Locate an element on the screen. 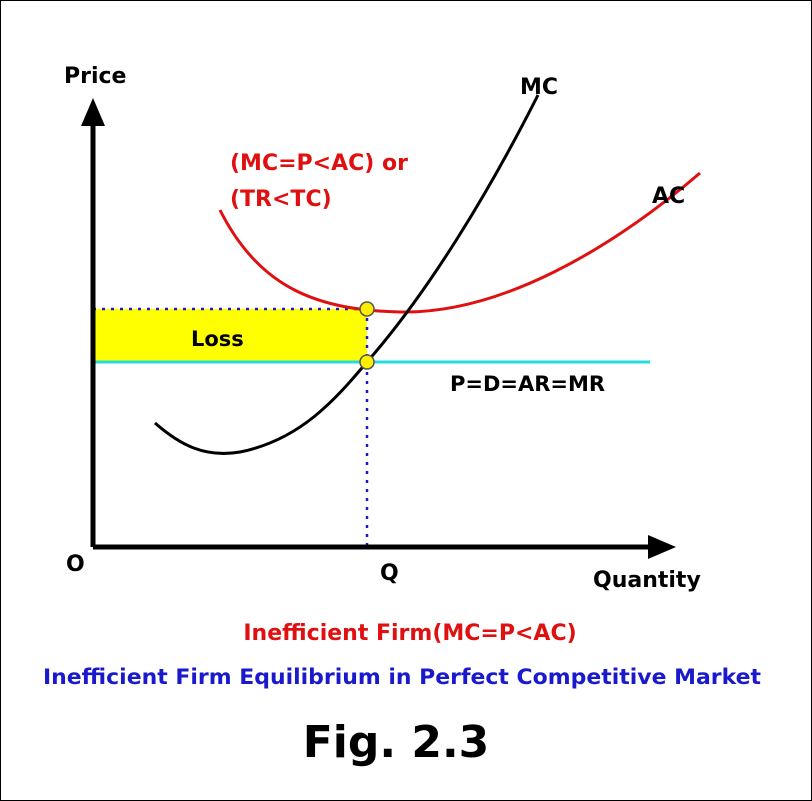 The image size is (812, 801). condition-label: (TR<TC) is located at coordinates (281, 199).